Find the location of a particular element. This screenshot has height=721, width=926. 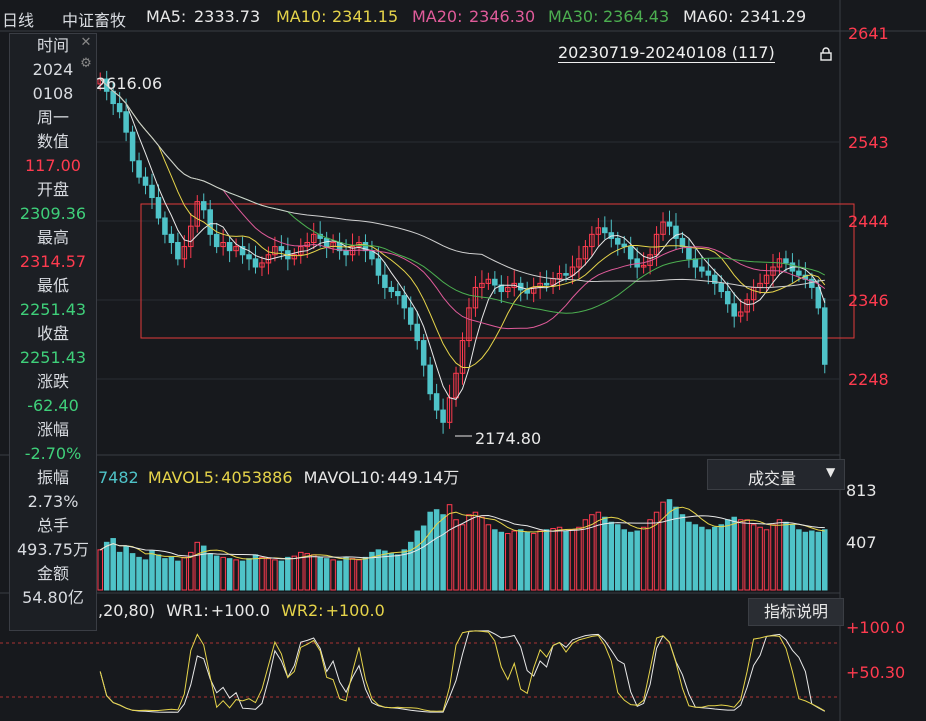

volume-header: 7482 MAVOL5: 4053886 MAVOL10: 449.14万 is located at coordinates (278, 476).